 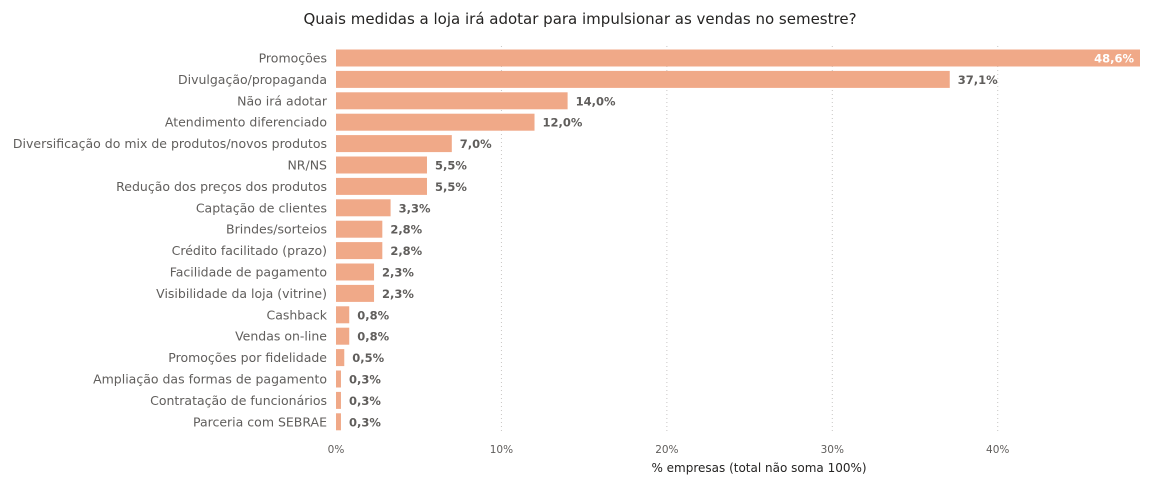 What do you see at coordinates (296, 314) in the screenshot?
I see `category-label: Cashback` at bounding box center [296, 314].